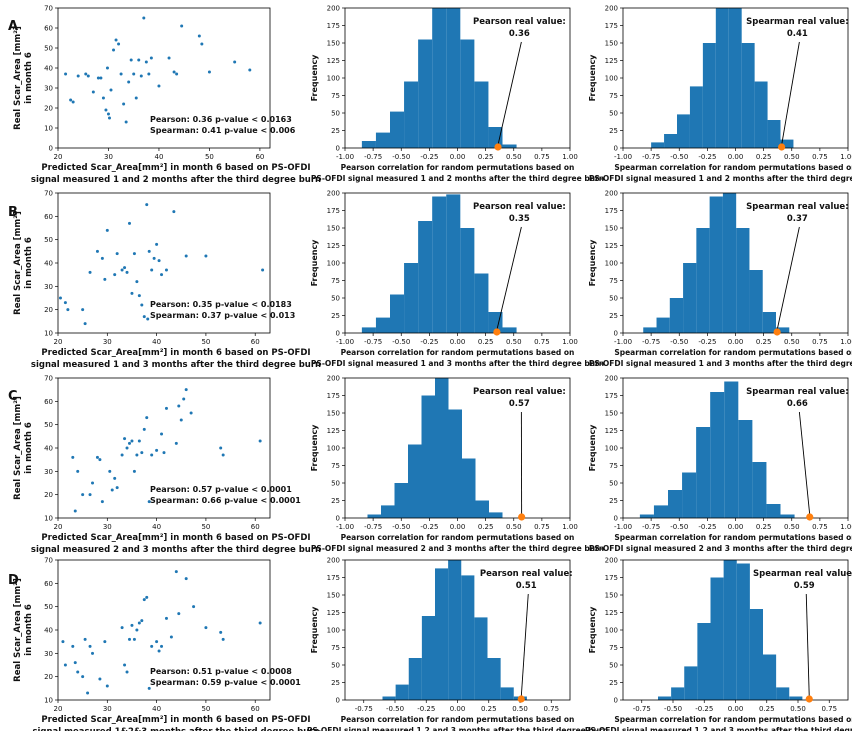 This screenshot has width=852, height=731. Describe the element at coordinates (611, 26) in the screenshot. I see `y-tick-label: 175` at that location.